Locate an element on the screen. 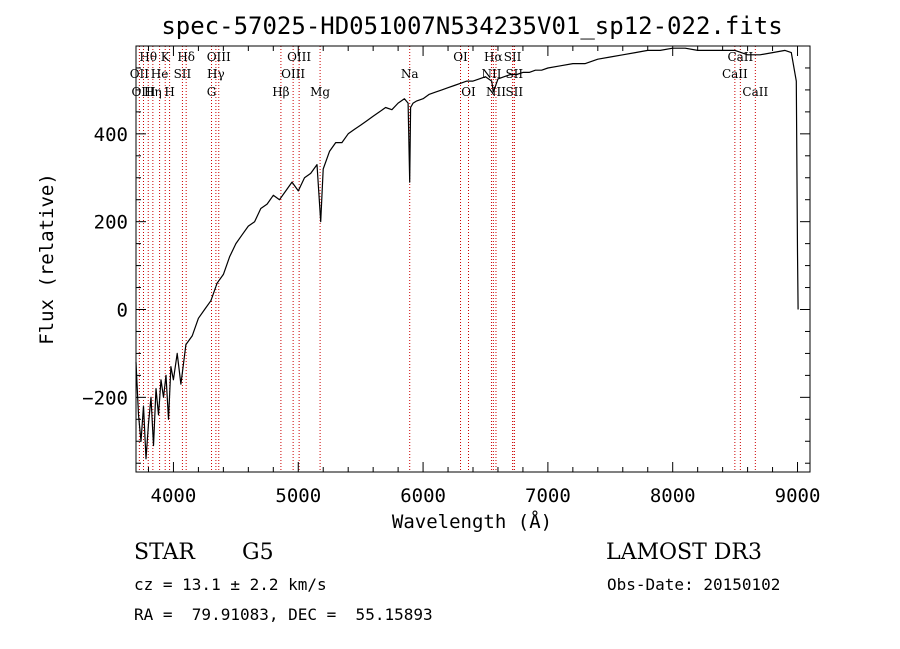 The width and height of the screenshot is (900, 649). x-tick-label: 8000 is located at coordinates (673, 496).